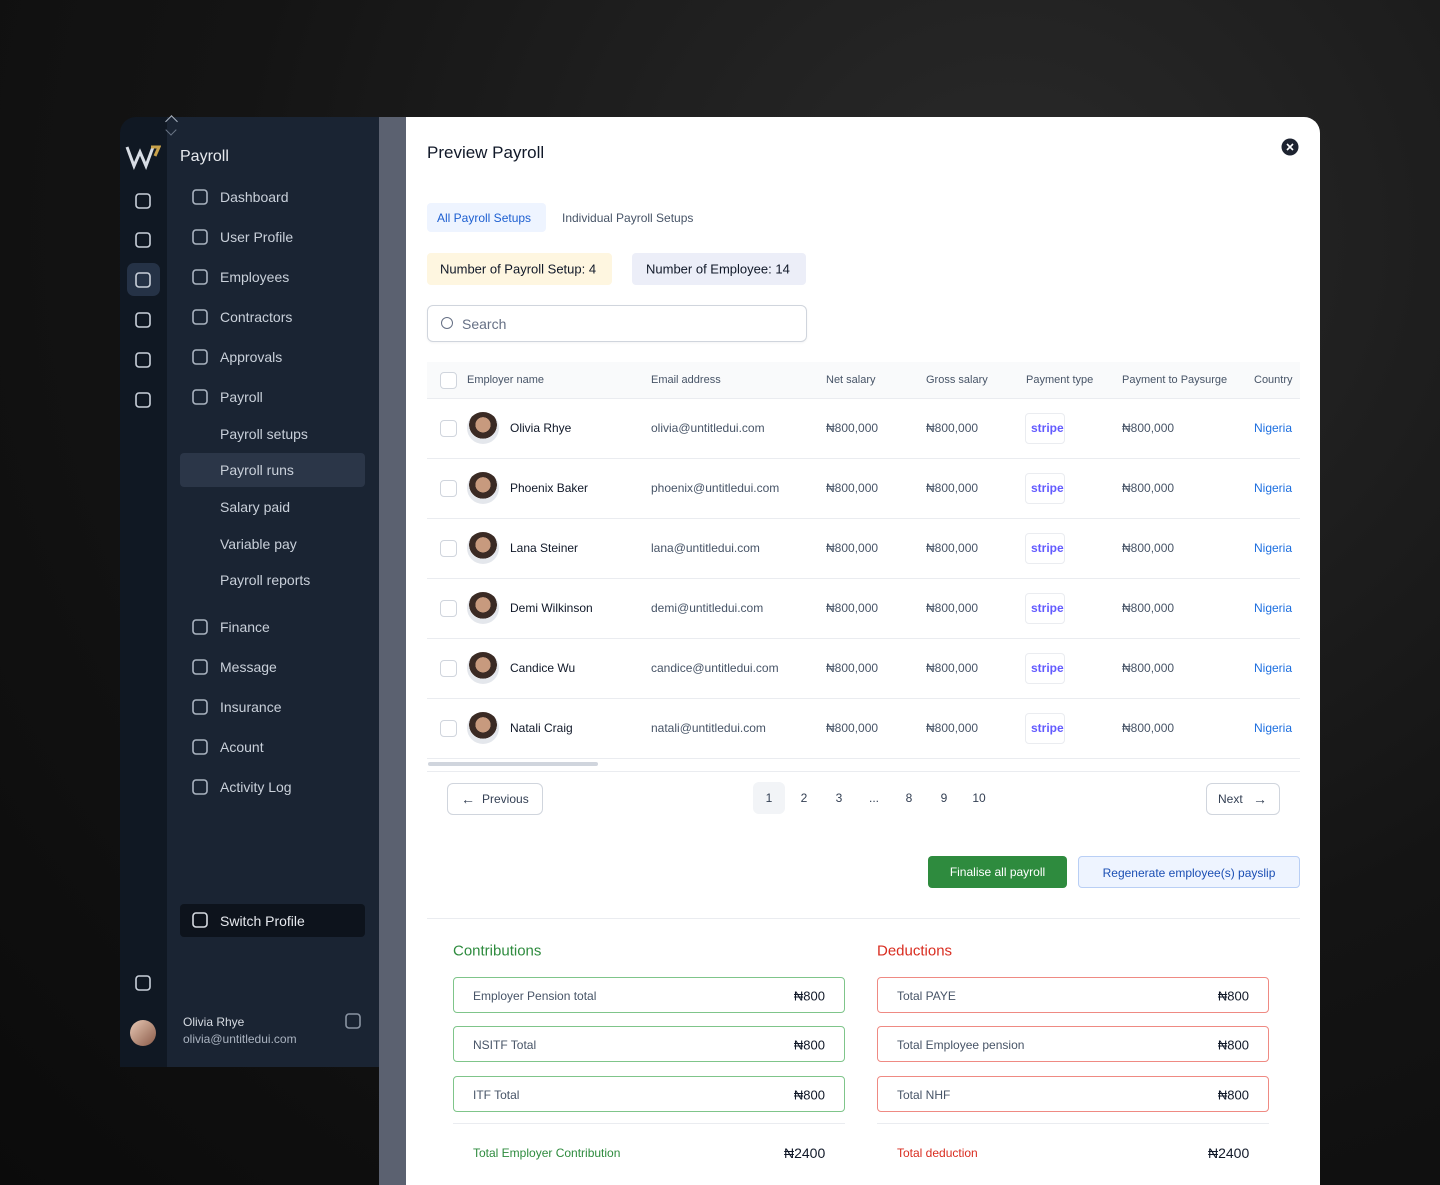  What do you see at coordinates (495, 799) in the screenshot?
I see `previous-button: ← Previous` at bounding box center [495, 799].